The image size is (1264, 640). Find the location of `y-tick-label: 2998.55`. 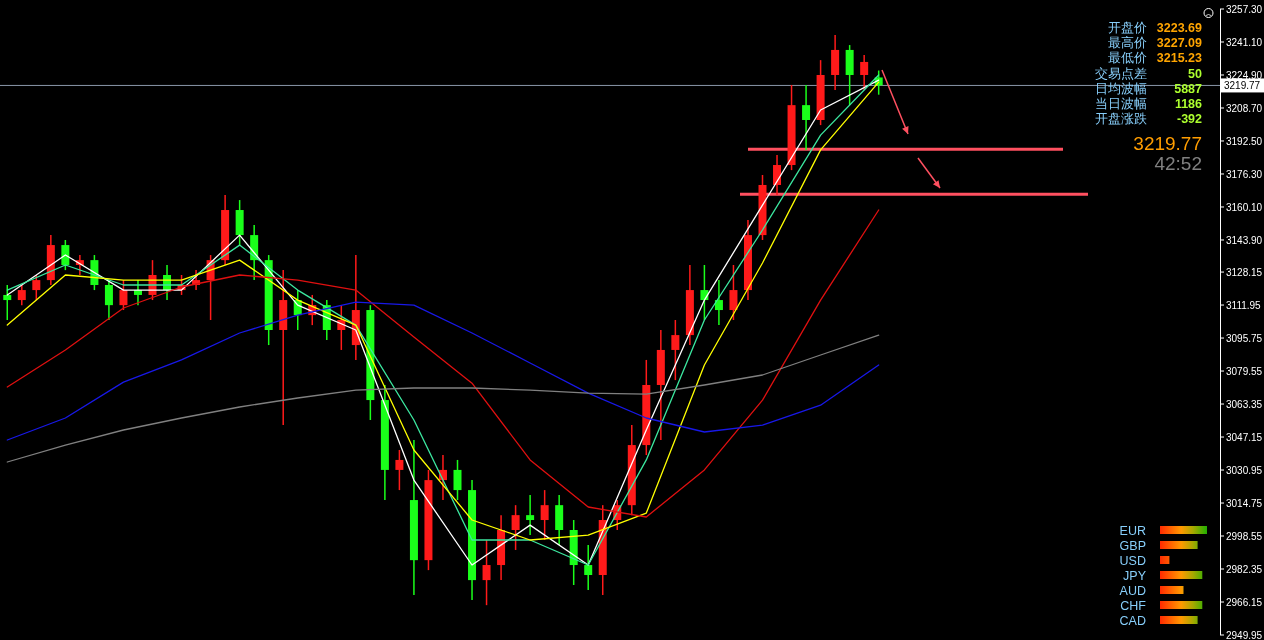

y-tick-label: 2998.55 is located at coordinates (1244, 537).